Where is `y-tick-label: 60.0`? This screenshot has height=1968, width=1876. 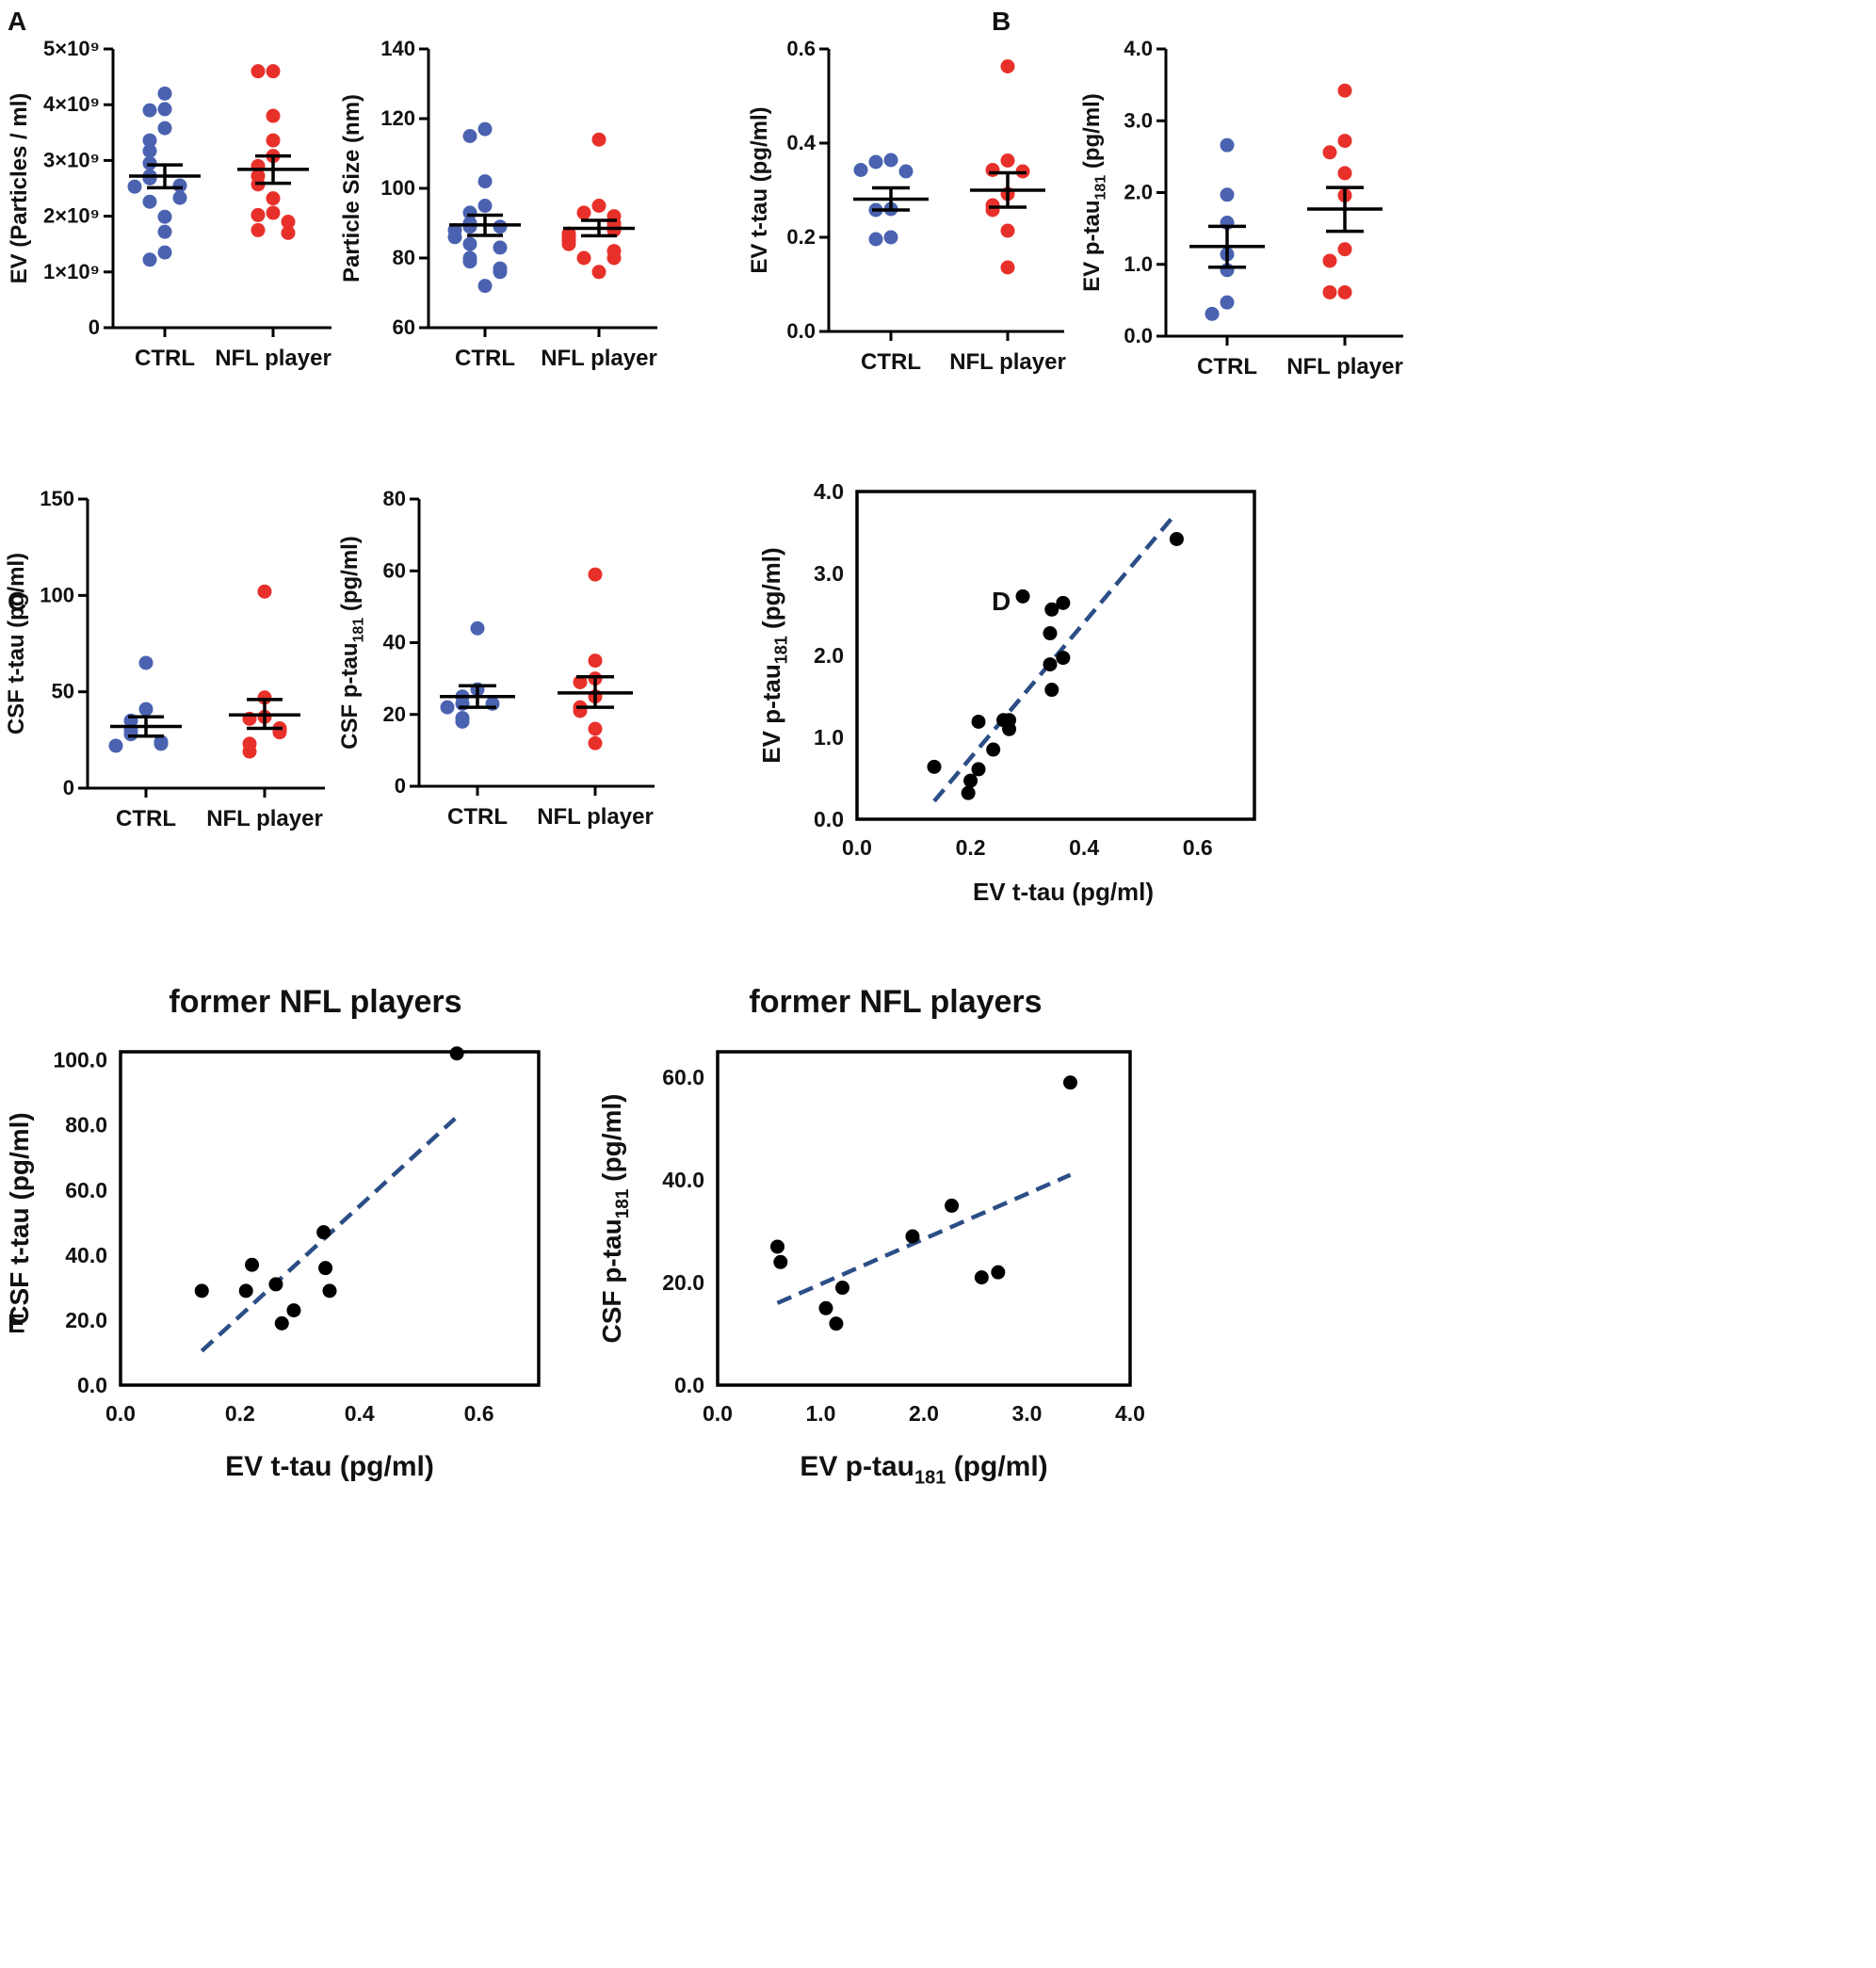 y-tick-label: 60.0 is located at coordinates (86, 1190).